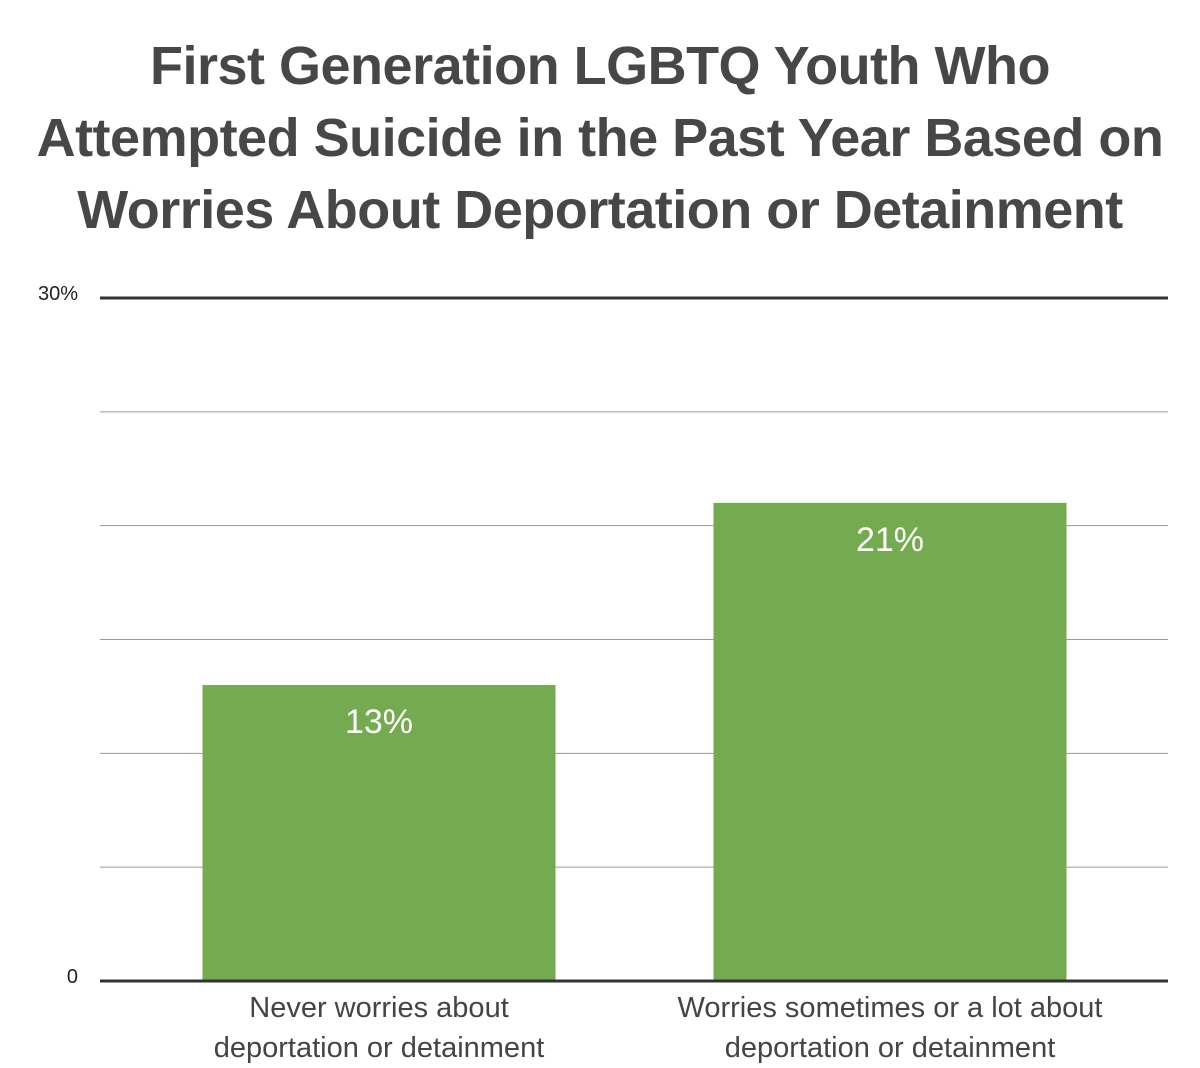 The height and width of the screenshot is (1068, 1200). What do you see at coordinates (600, 210) in the screenshot?
I see `chart-title-line-3: Worries About Deportation or Detainment` at bounding box center [600, 210].